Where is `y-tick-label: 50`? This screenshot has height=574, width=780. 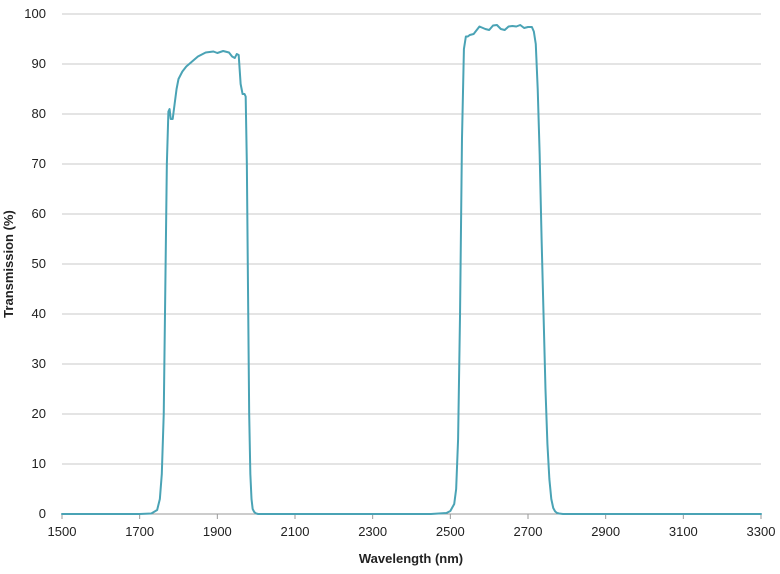
y-tick-label: 50 is located at coordinates (39, 263).